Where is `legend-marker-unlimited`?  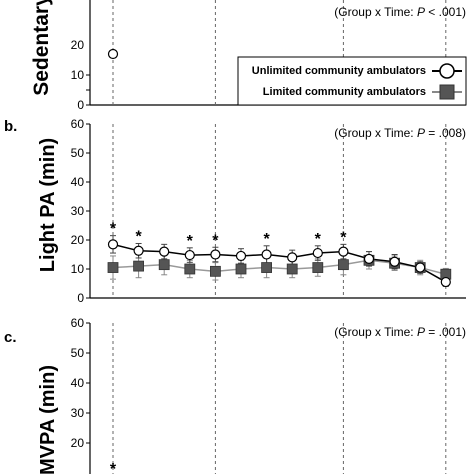
legend-marker-unlimited is located at coordinates (447, 71).